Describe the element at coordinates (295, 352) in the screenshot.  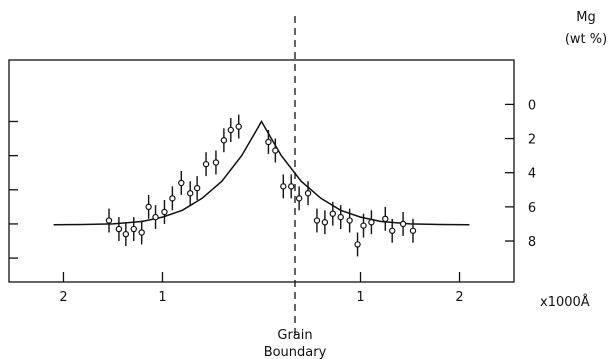
I see `grain-boundary-label-2: Boundary` at that location.